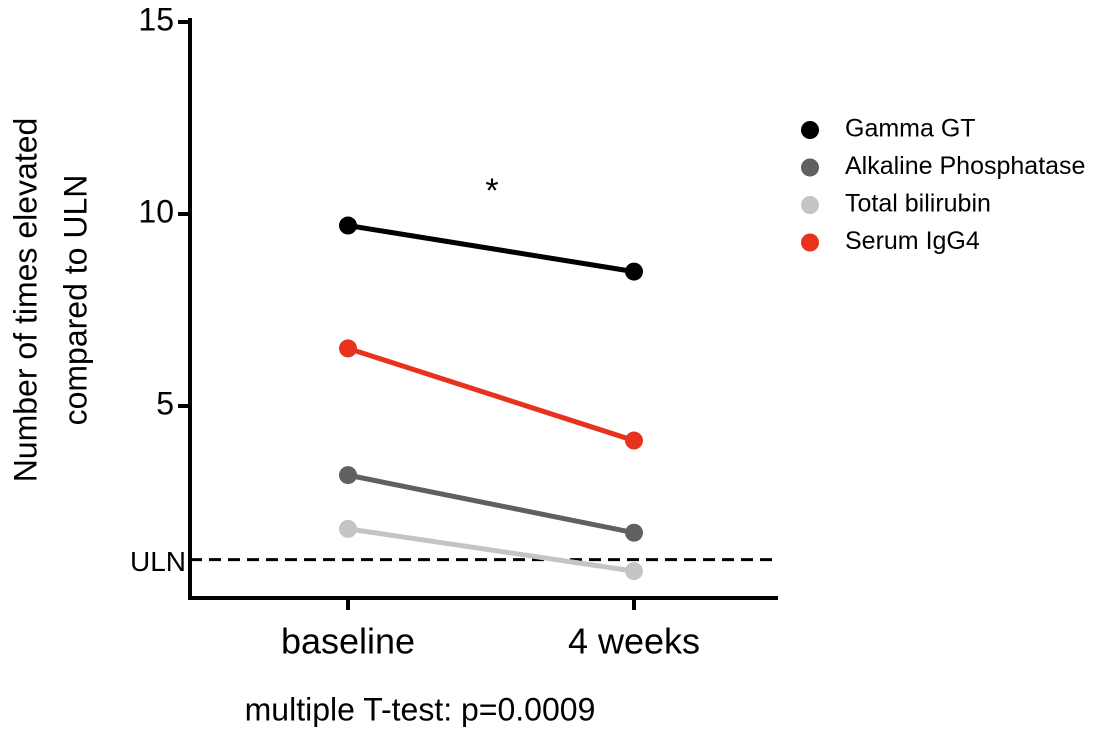  Describe the element at coordinates (420, 709) in the screenshot. I see `test-note: multiple T-test: p=0.0009` at that location.